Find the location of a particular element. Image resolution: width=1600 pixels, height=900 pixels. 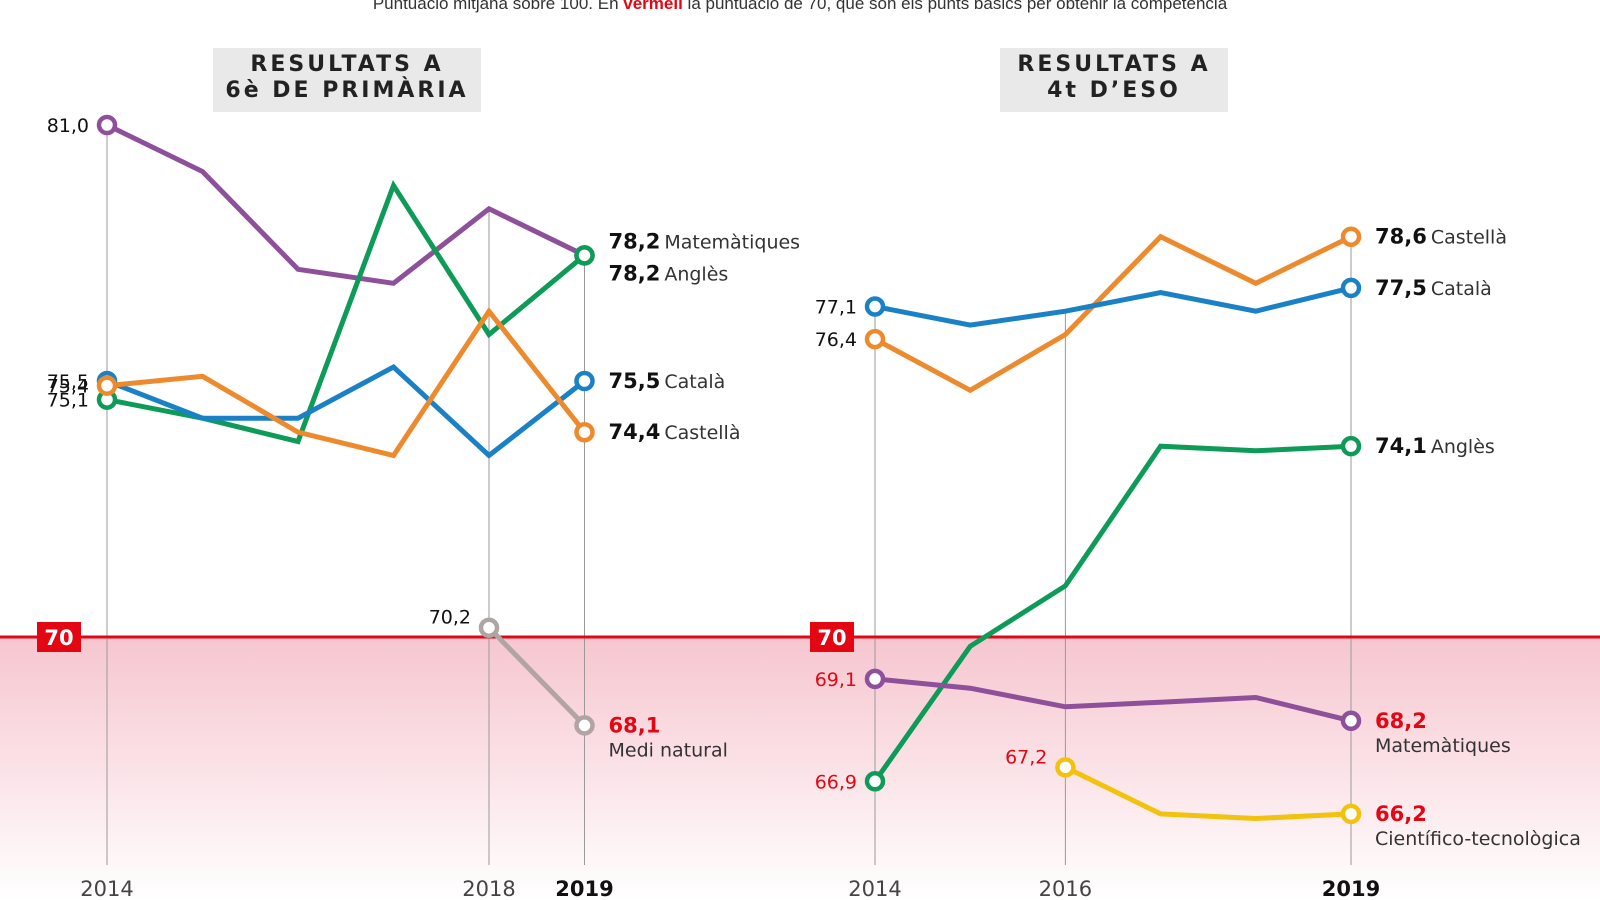

eso-threshold-badge-label: 70 is located at coordinates (831, 638).